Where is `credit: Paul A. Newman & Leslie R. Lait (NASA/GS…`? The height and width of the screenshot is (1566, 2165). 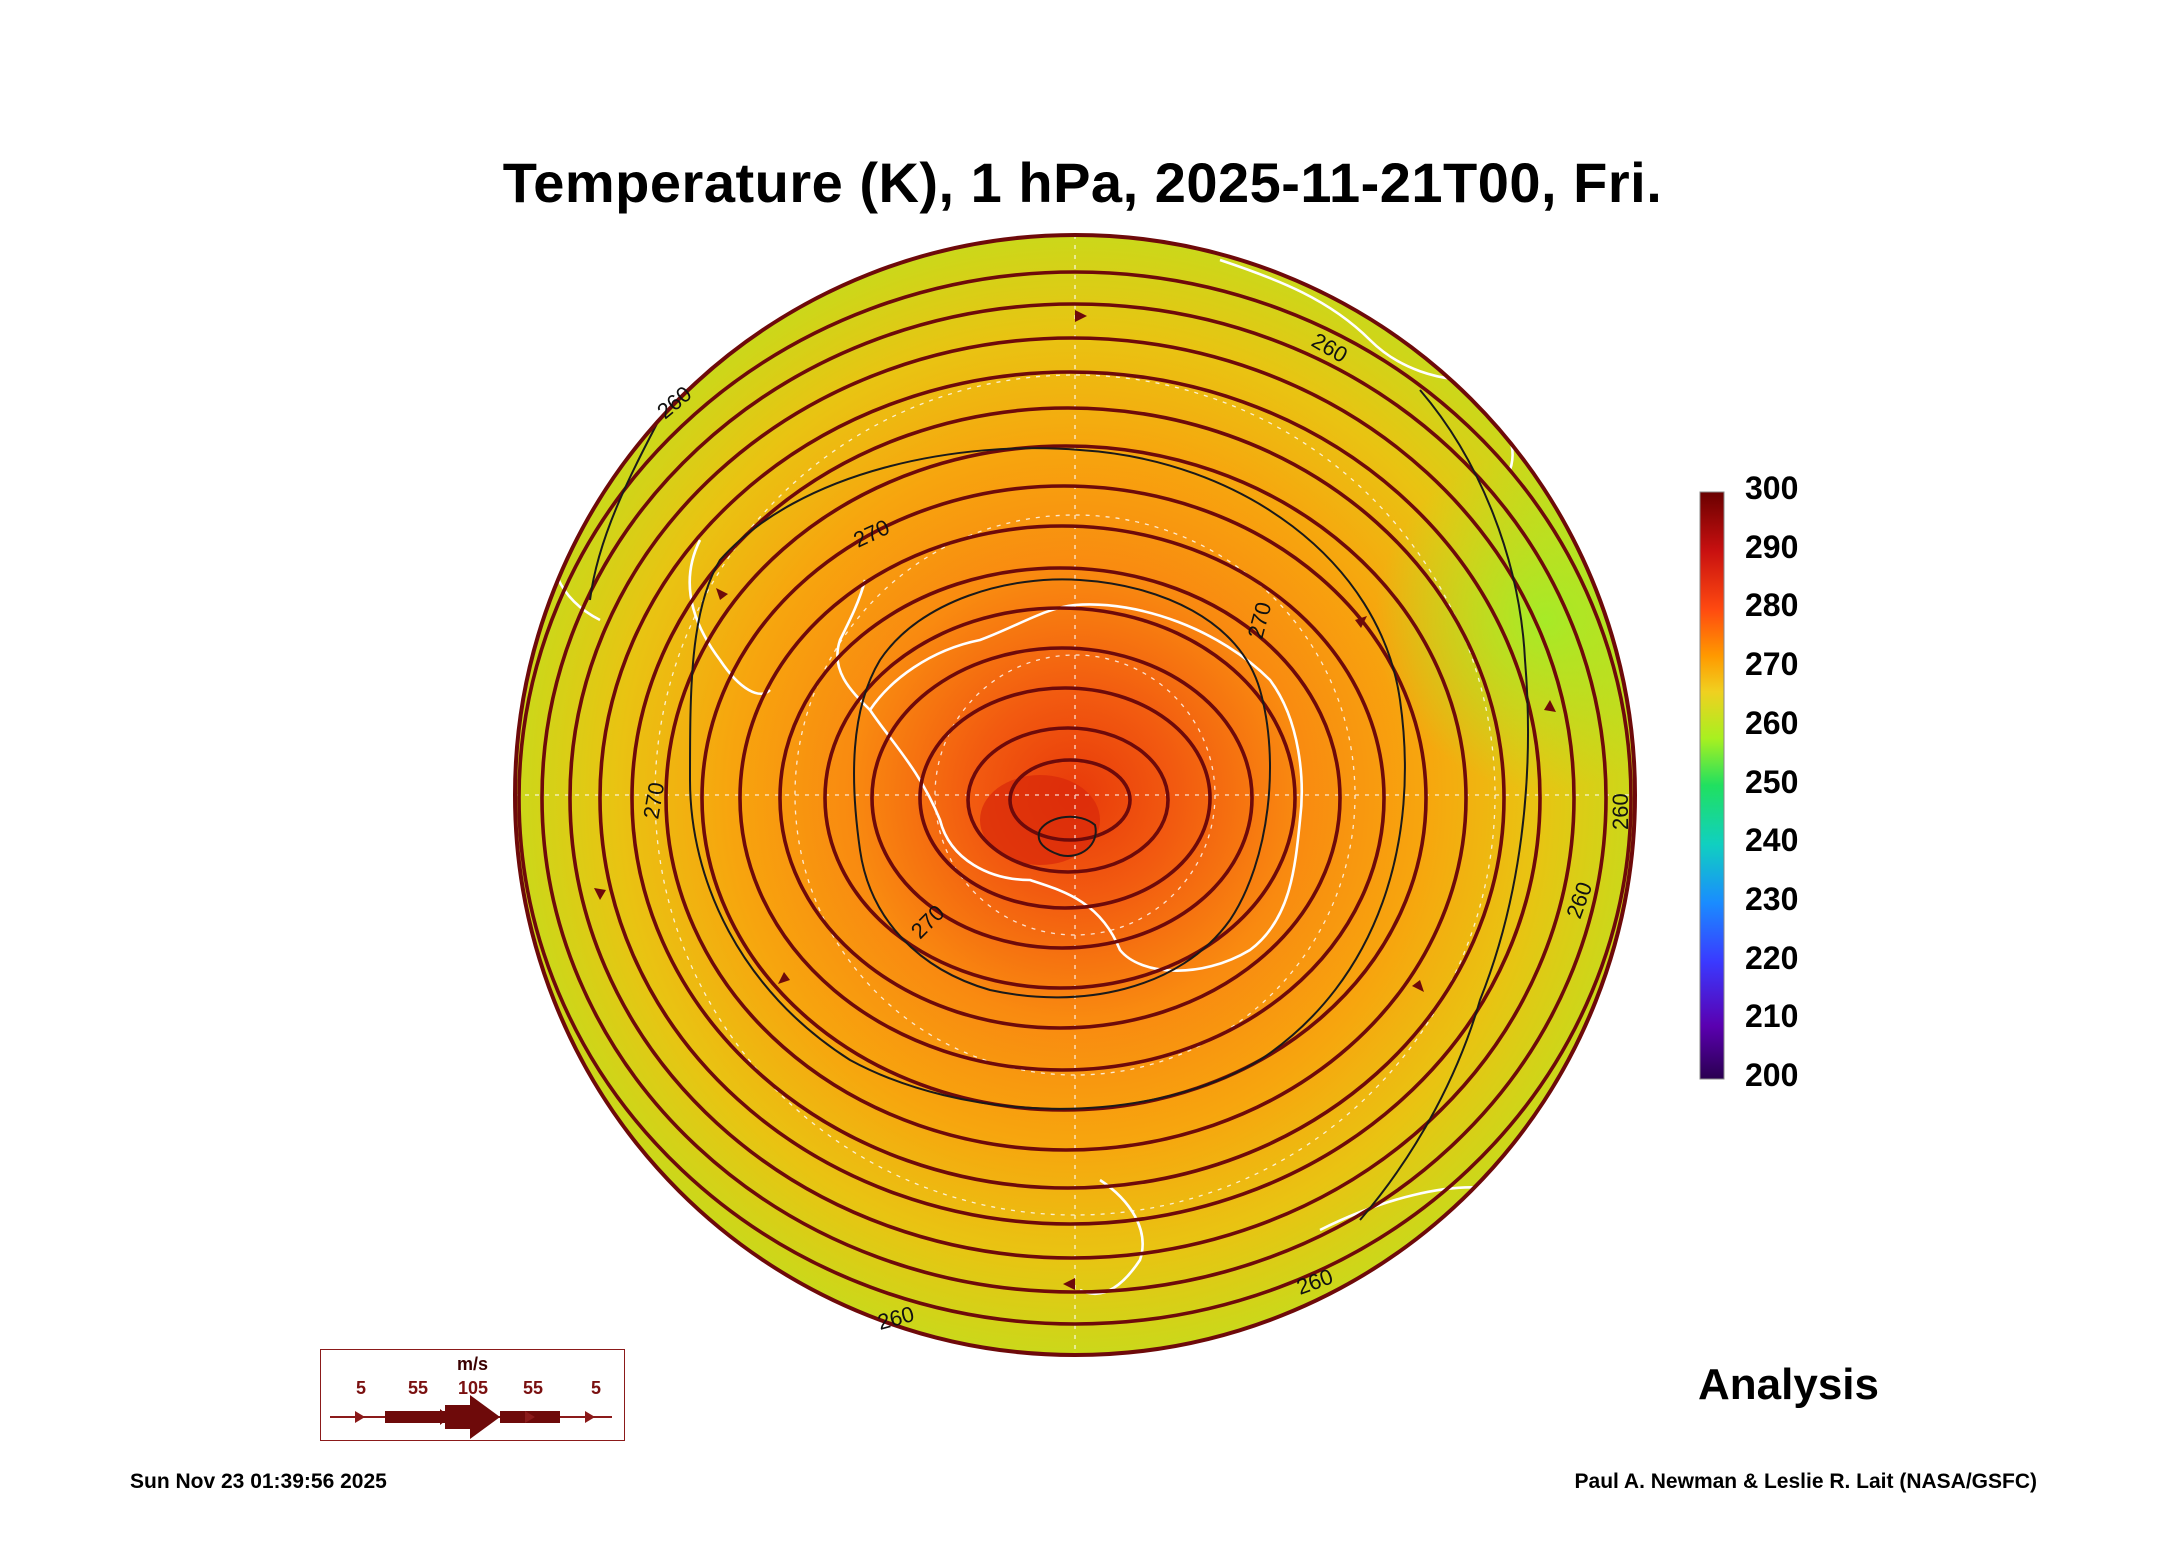 credit: Paul A. Newman & Leslie R. Lait (NASA/GS… is located at coordinates (1805, 1481).